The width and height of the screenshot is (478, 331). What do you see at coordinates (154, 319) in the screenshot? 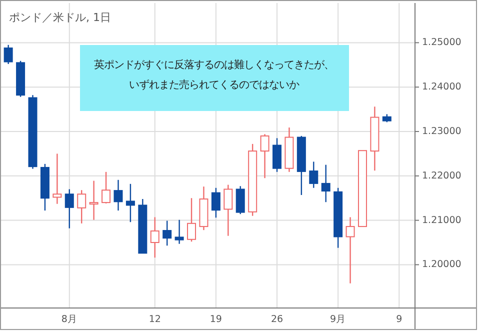
I see `x-tick-label: 12` at bounding box center [154, 319].